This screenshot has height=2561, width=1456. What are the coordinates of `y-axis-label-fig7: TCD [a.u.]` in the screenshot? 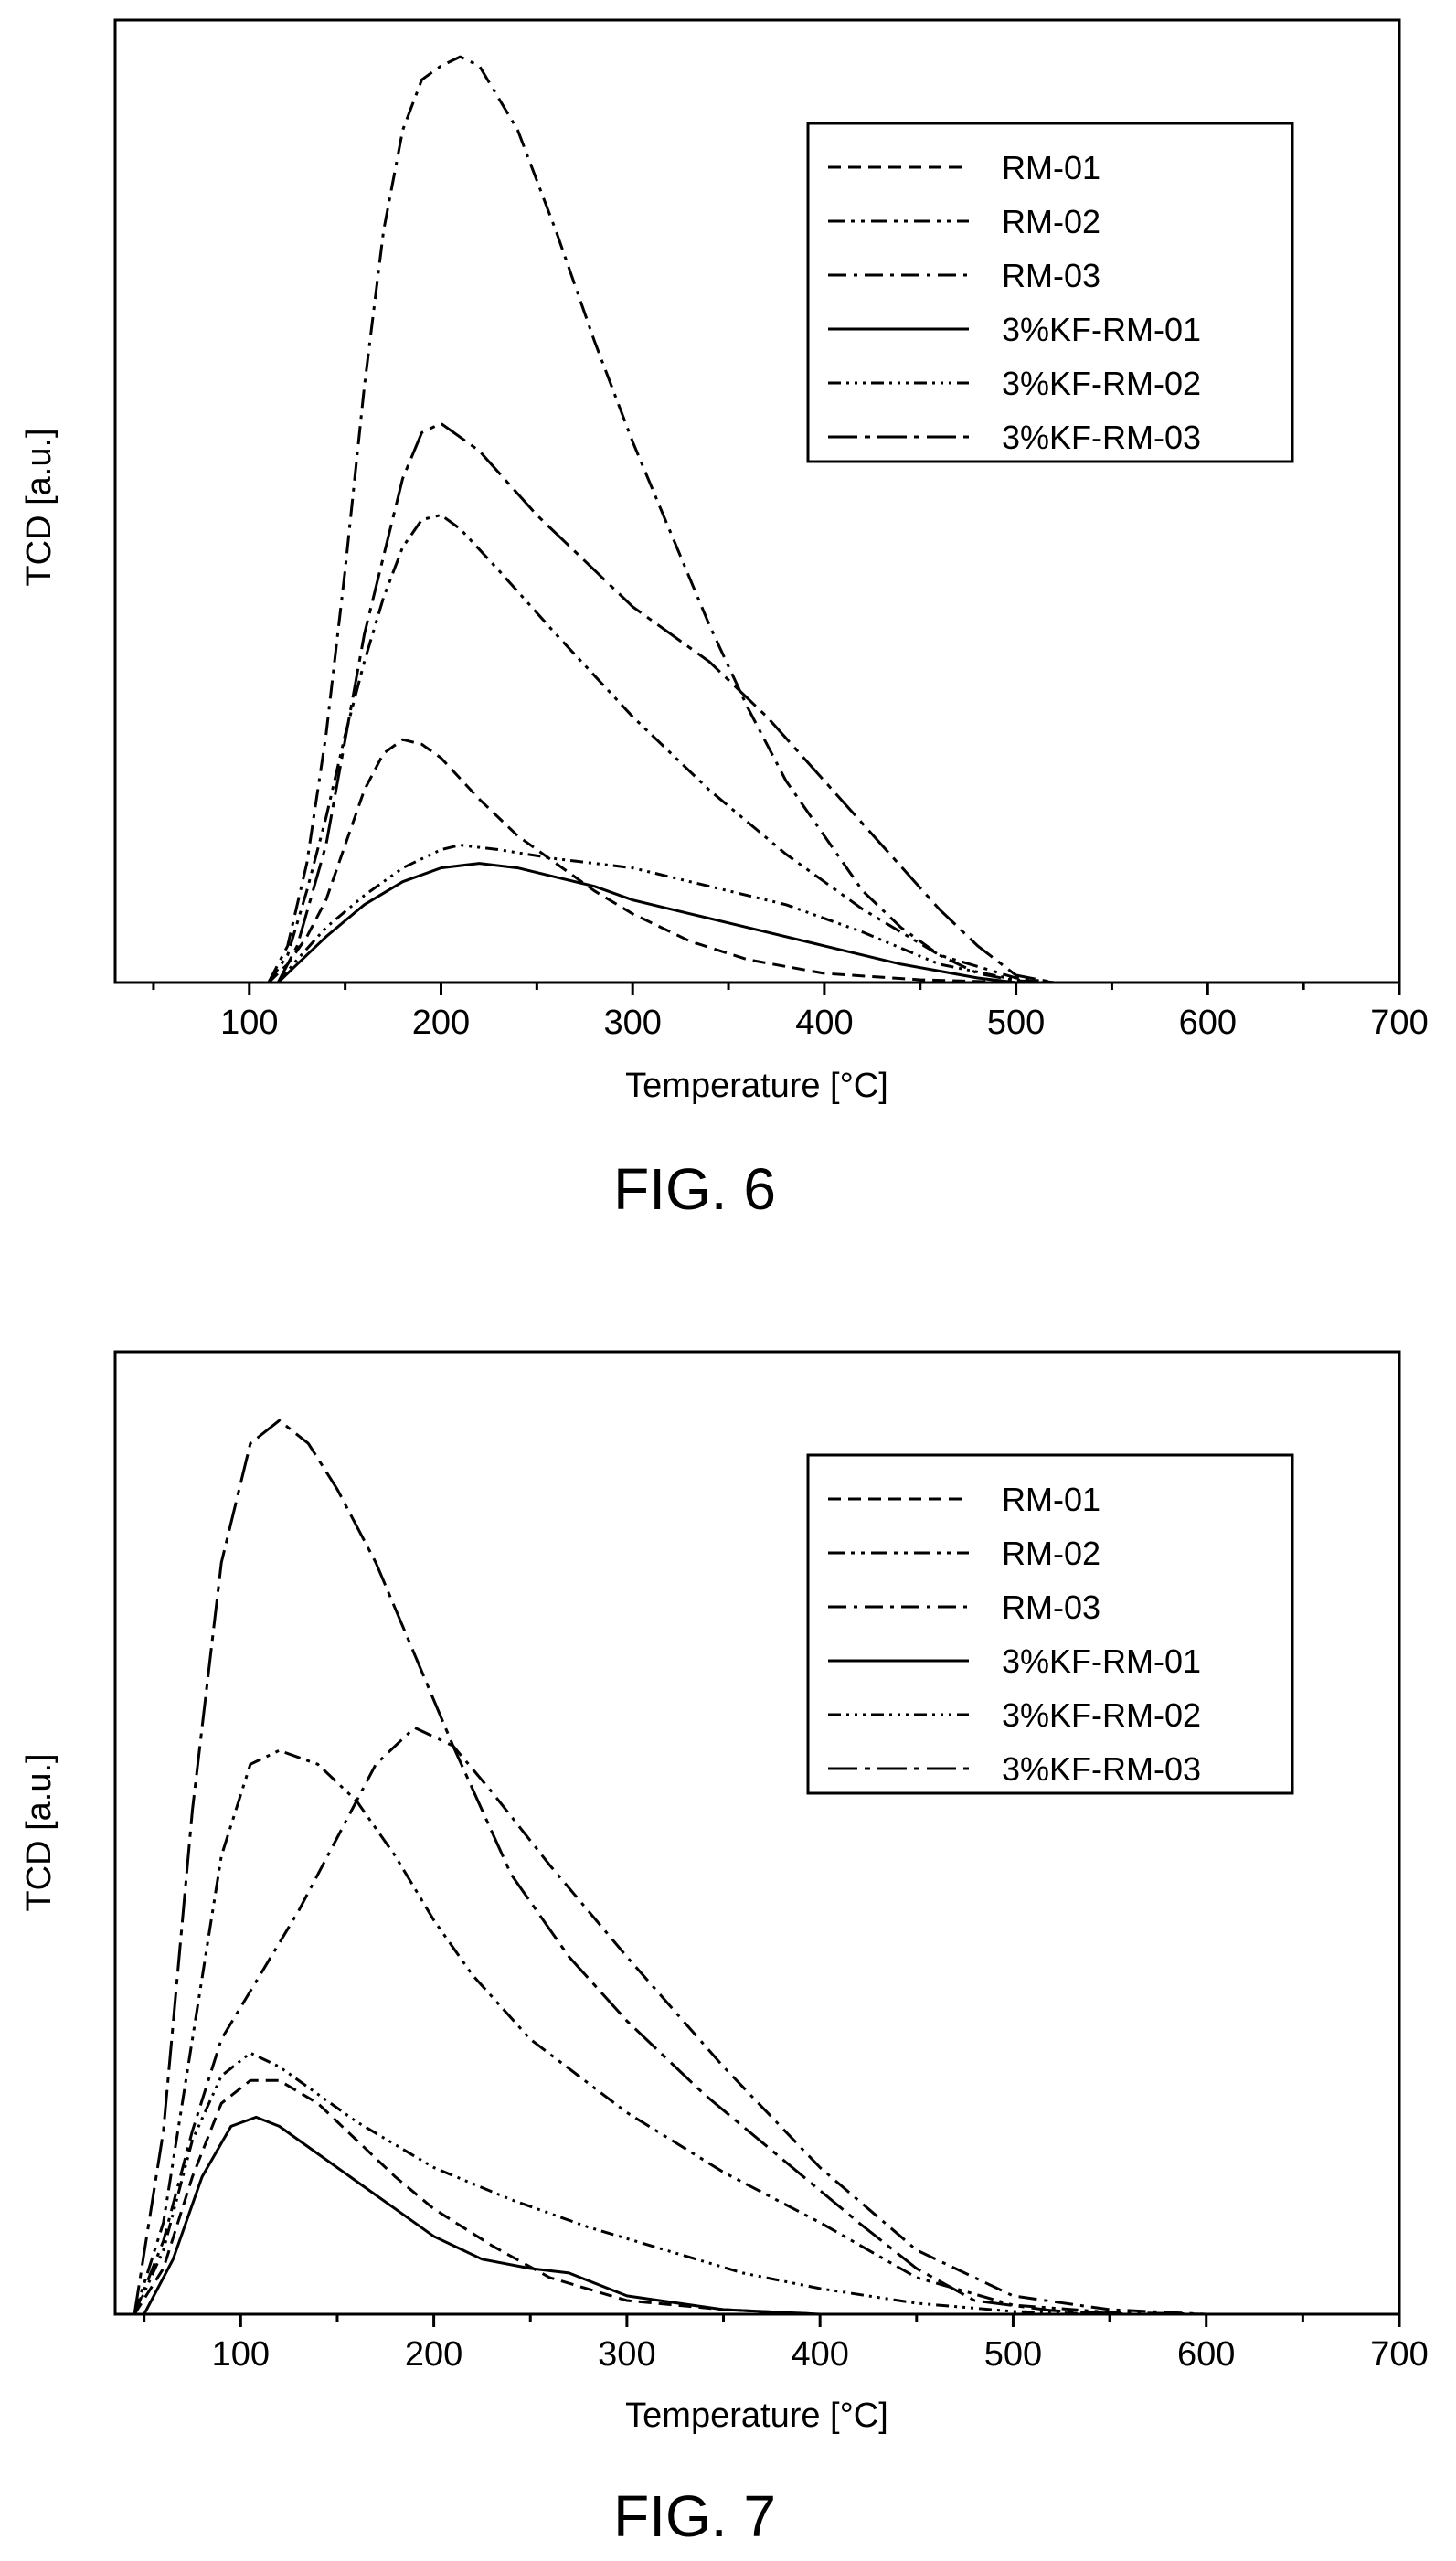 It's located at (39, 1832).